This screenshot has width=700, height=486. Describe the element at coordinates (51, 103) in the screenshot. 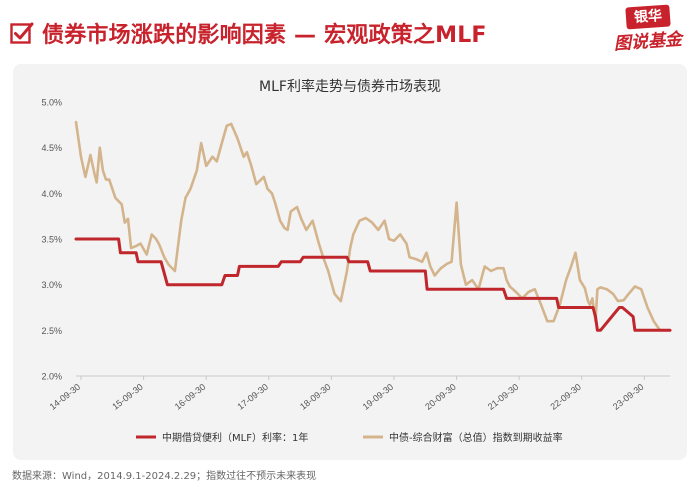

I see `y-tick-label: 5.0%` at that location.